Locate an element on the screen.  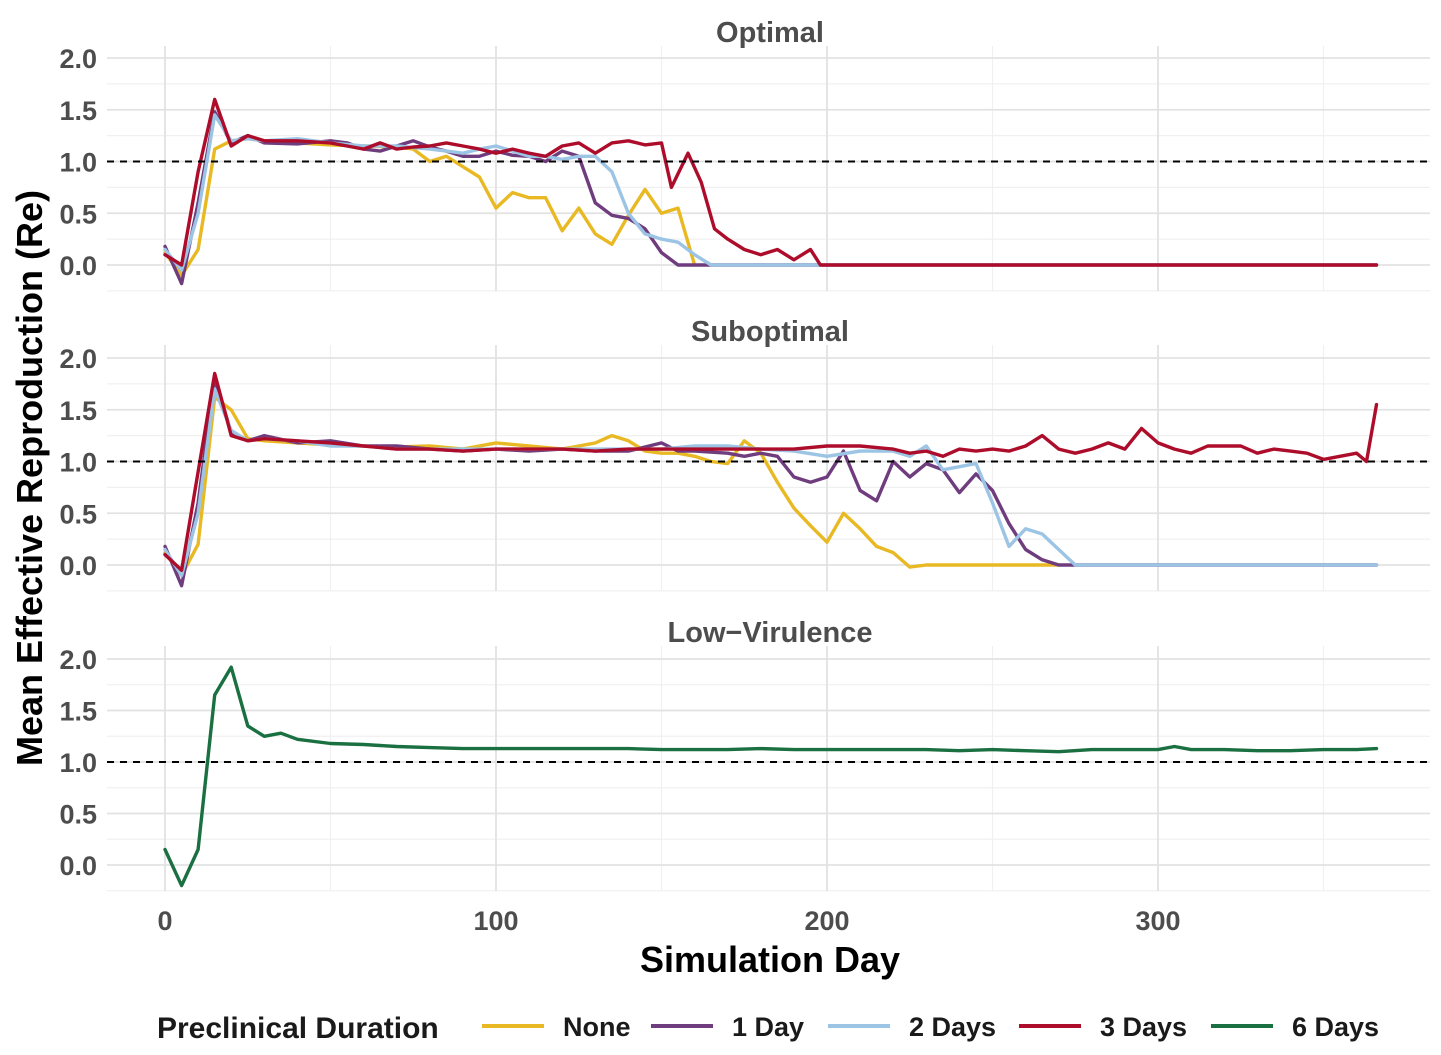
series-line-d2 is located at coordinates (771, 192).